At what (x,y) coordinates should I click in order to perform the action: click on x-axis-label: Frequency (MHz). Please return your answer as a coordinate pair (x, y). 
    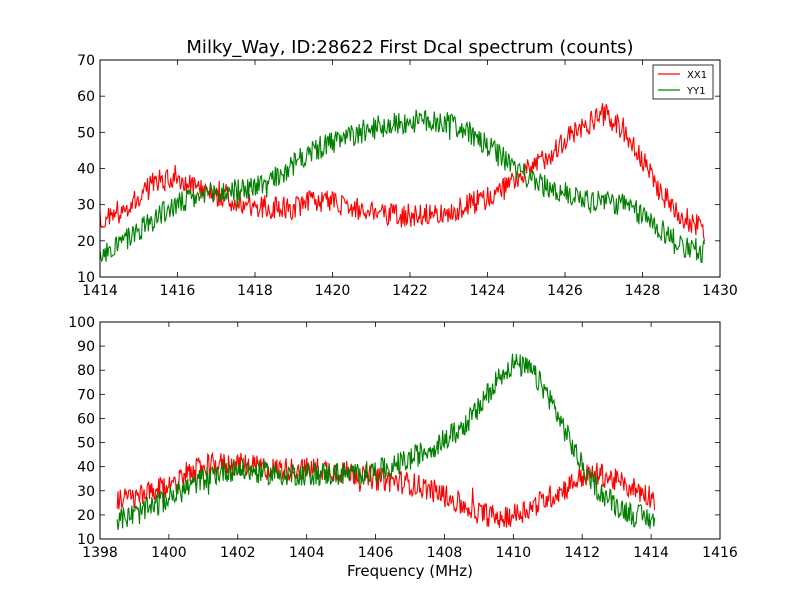
    Looking at the image, I should click on (410, 571).